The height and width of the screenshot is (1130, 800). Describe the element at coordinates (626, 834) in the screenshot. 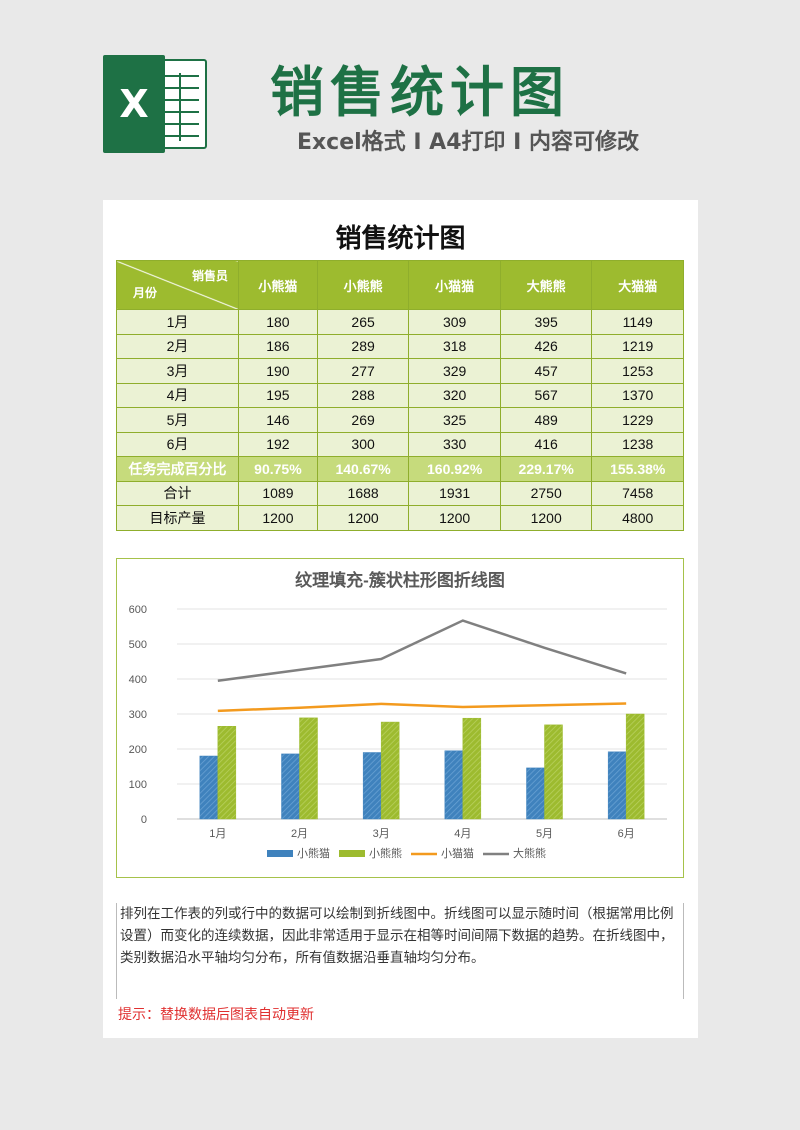

I see `x-tick-label: 6月` at that location.